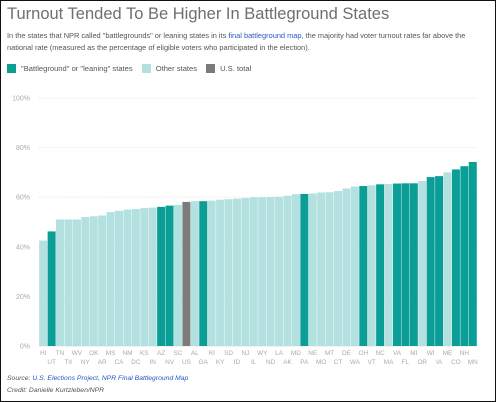 This screenshot has height=402, width=496. What do you see at coordinates (321, 362) in the screenshot?
I see `x-tick-label: MO` at bounding box center [321, 362].